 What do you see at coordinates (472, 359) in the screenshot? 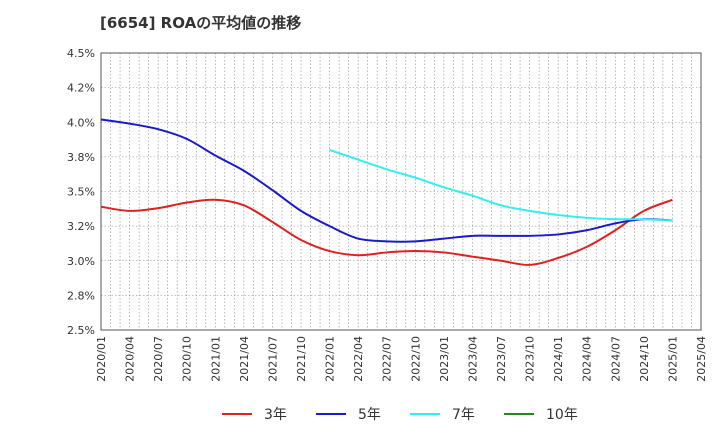
I see `x-tick-label: 2023/04` at bounding box center [472, 359].